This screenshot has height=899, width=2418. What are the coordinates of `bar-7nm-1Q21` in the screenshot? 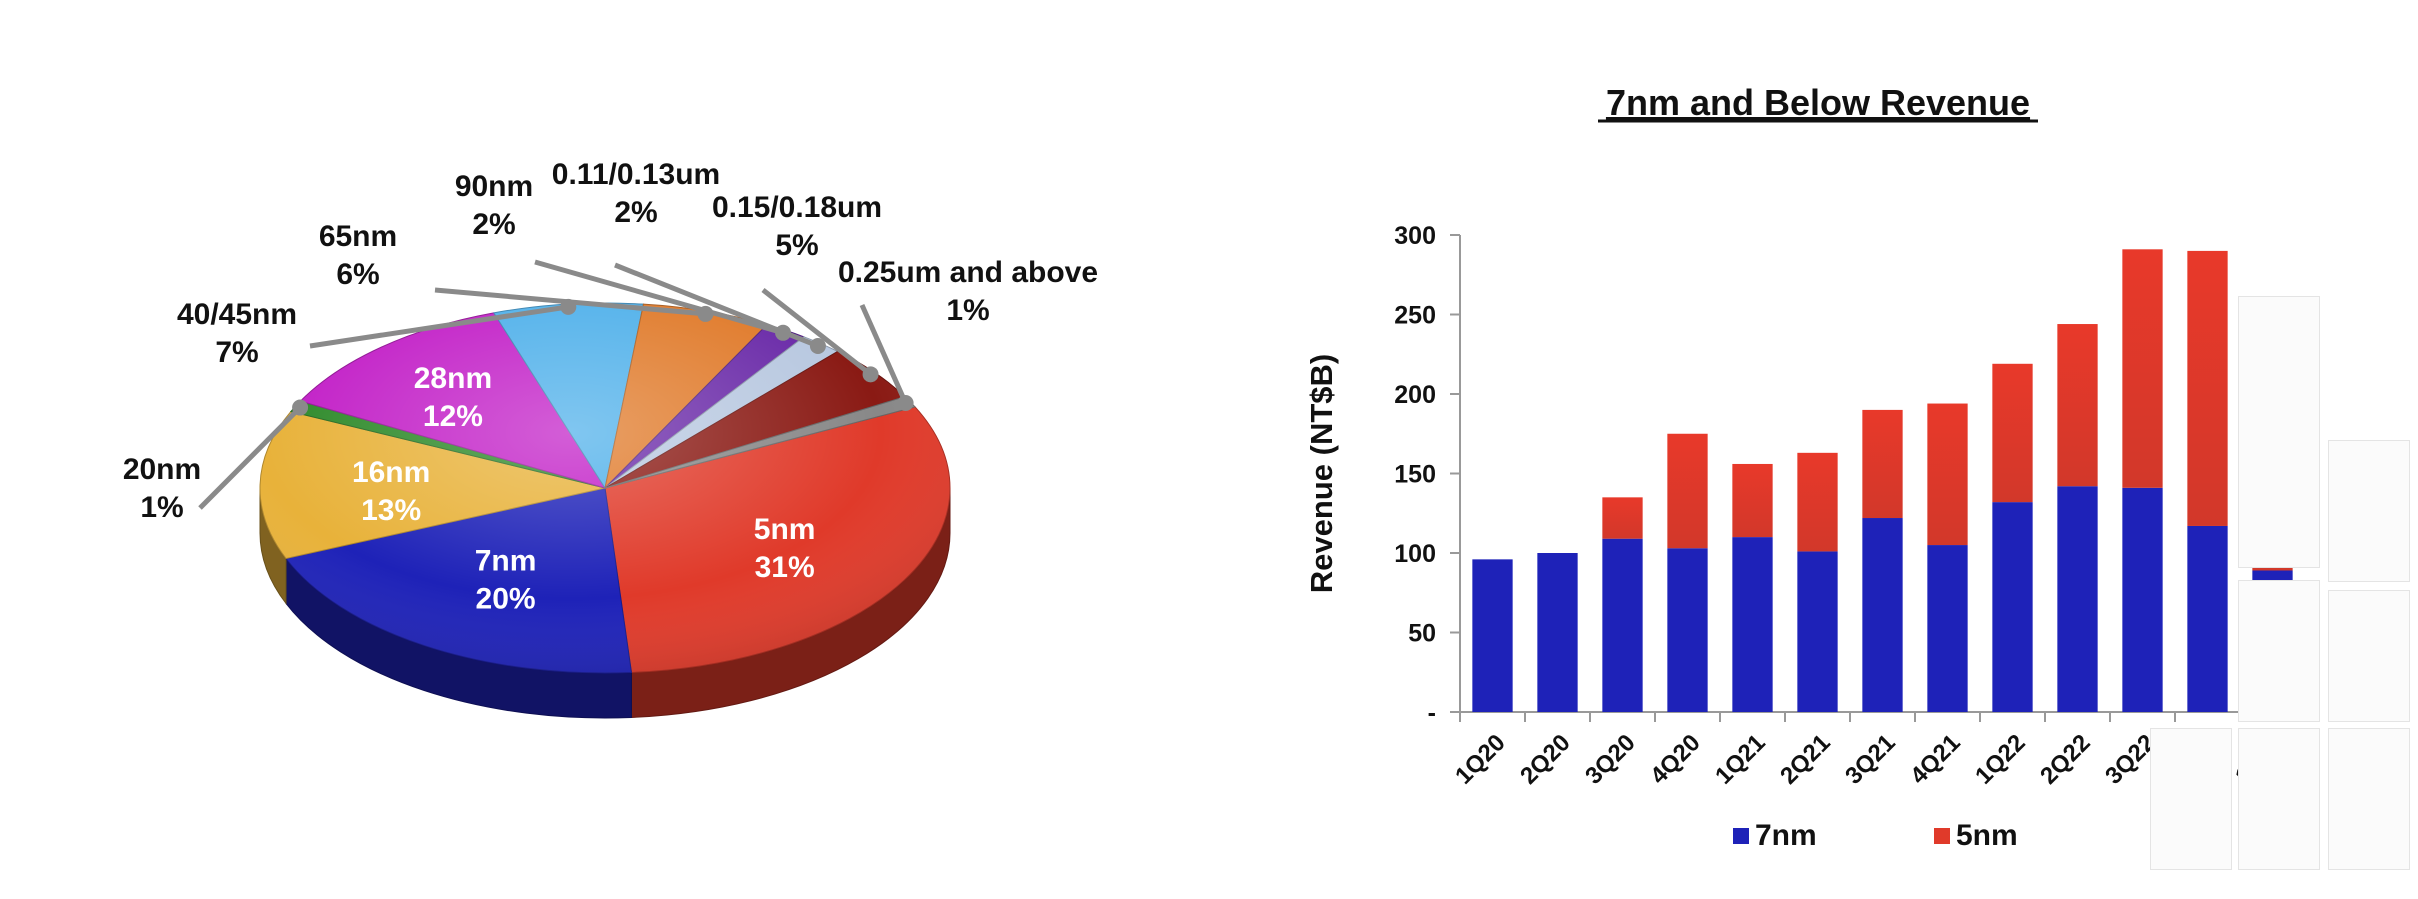 It's located at (1752, 624).